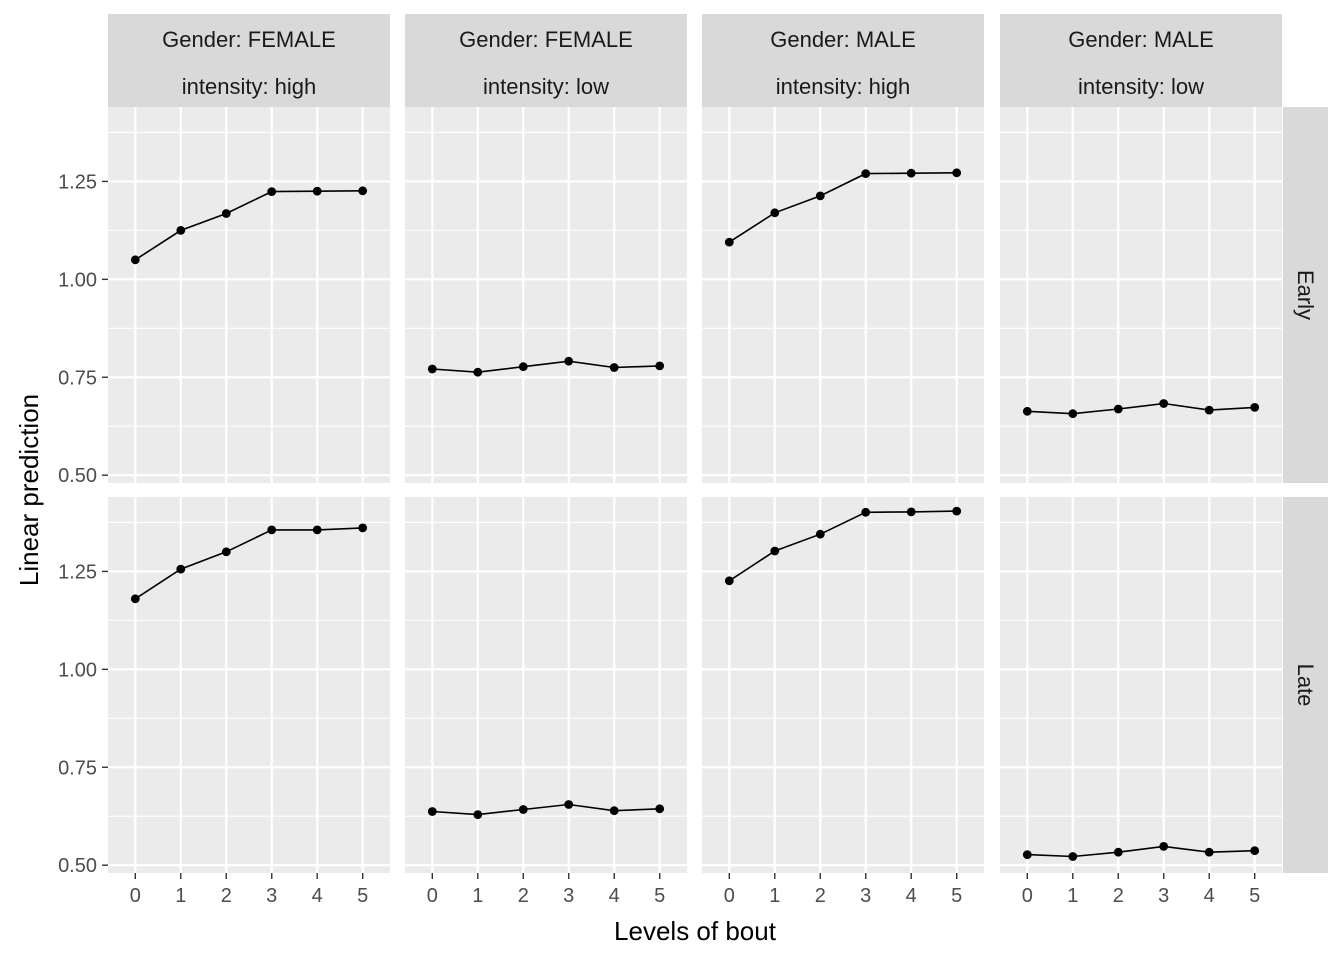 The height and width of the screenshot is (960, 1344). What do you see at coordinates (843, 60) in the screenshot?
I see `column-strip: Gender: MALE intensity: high` at bounding box center [843, 60].